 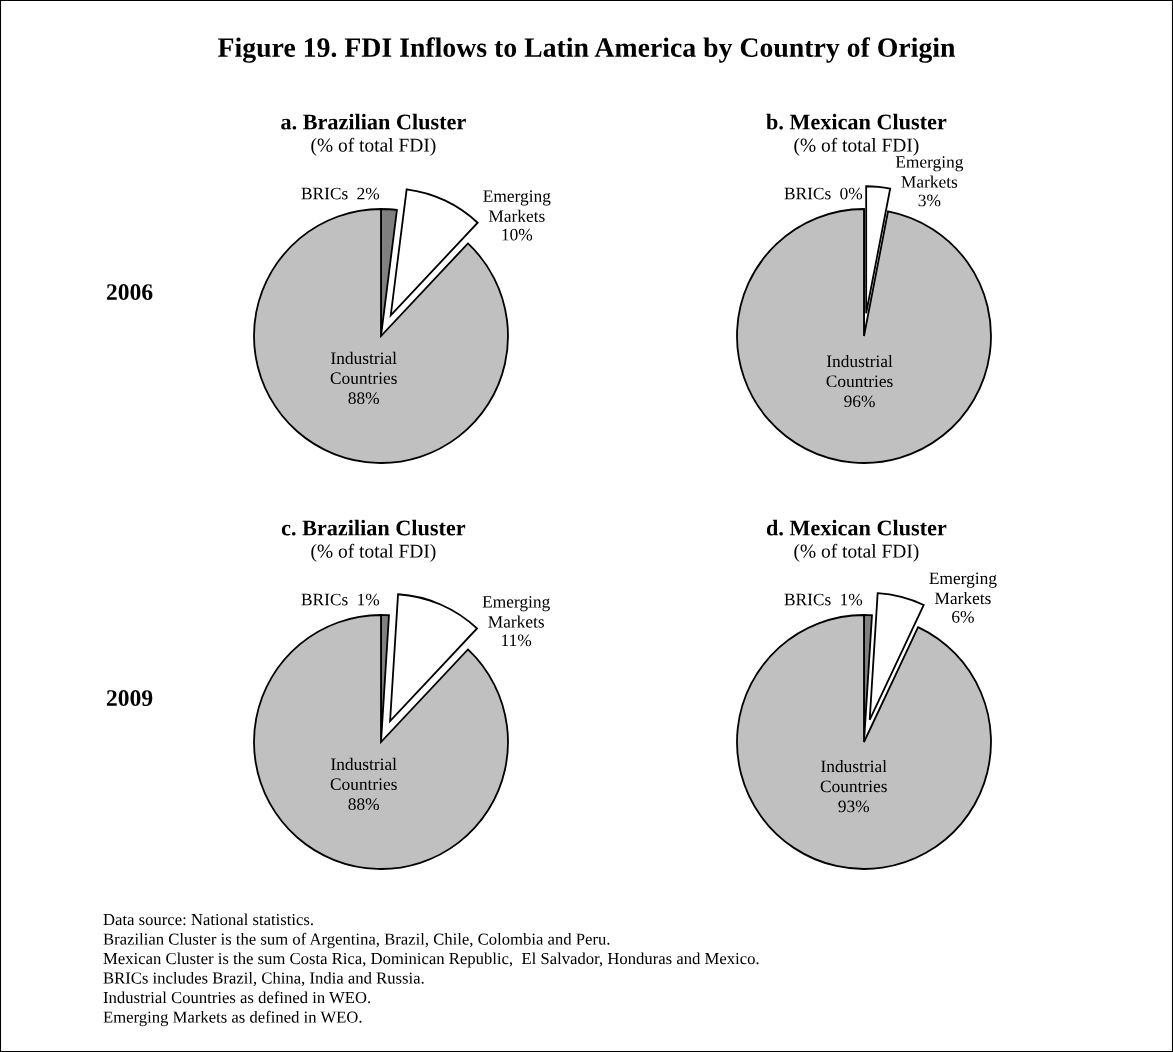 What do you see at coordinates (517, 234) in the screenshot?
I see `data-label: 10%` at bounding box center [517, 234].